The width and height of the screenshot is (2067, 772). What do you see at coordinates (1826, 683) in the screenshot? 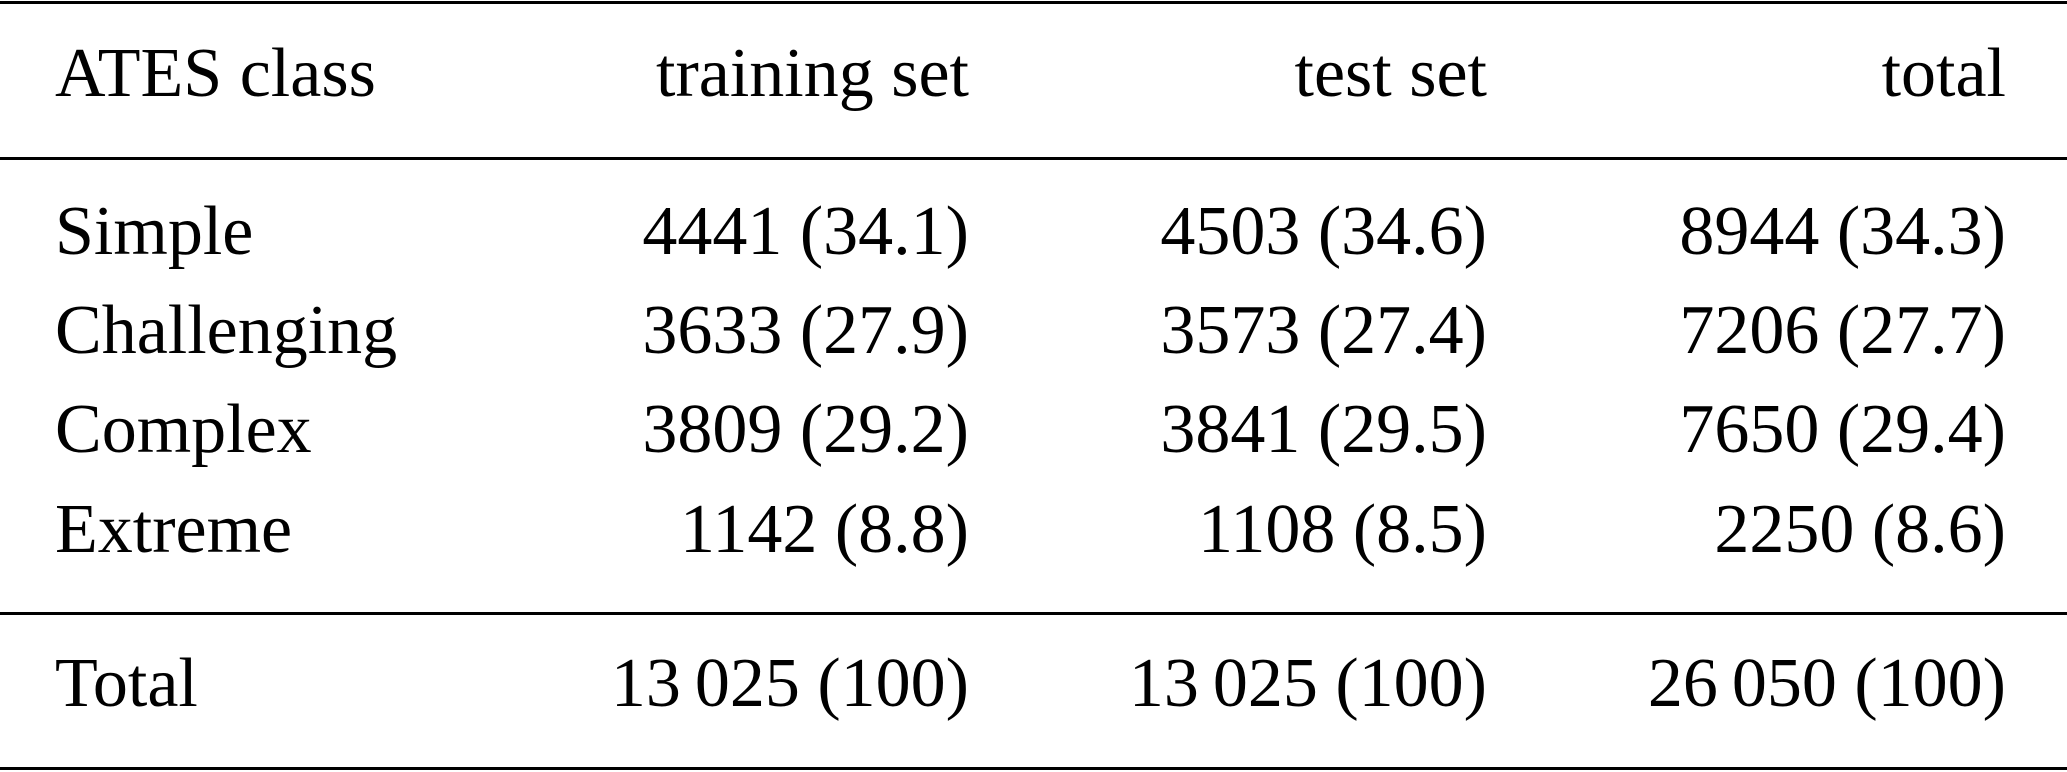
I see `total-cell: 26 050 (100)` at bounding box center [1826, 683].